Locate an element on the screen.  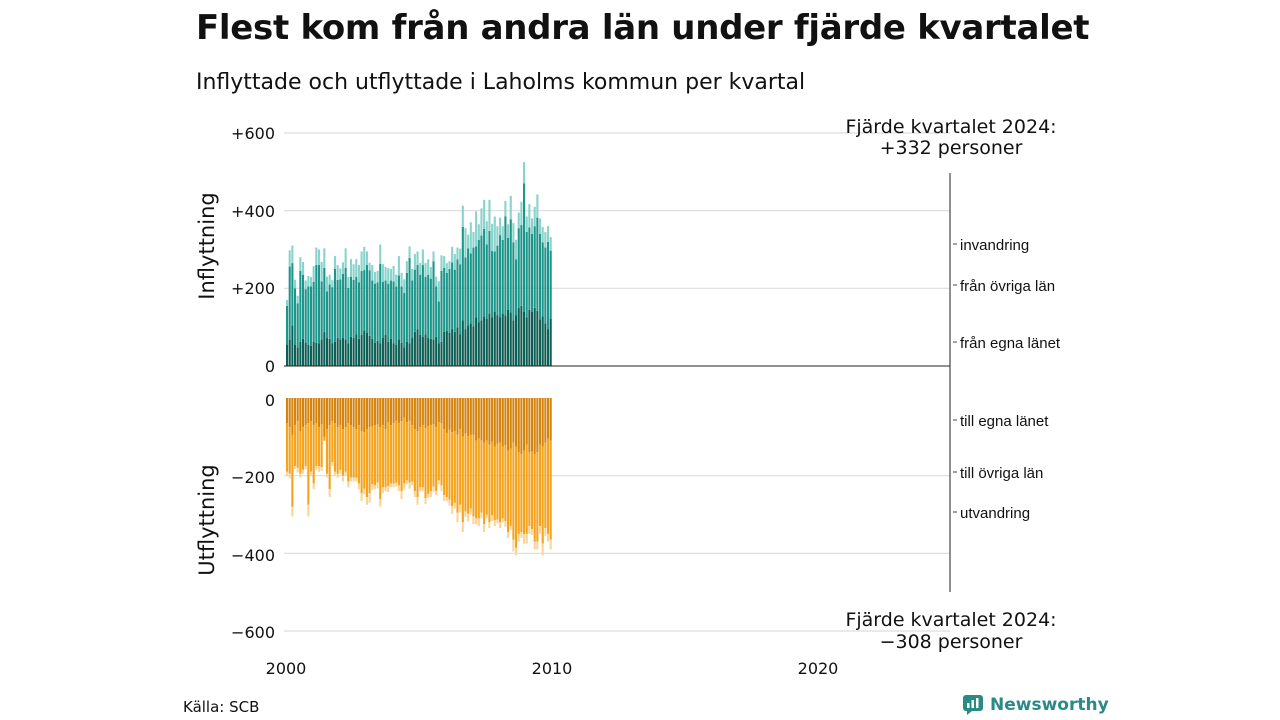
brand-logo: Newsworthy is located at coordinates (1035, 705).